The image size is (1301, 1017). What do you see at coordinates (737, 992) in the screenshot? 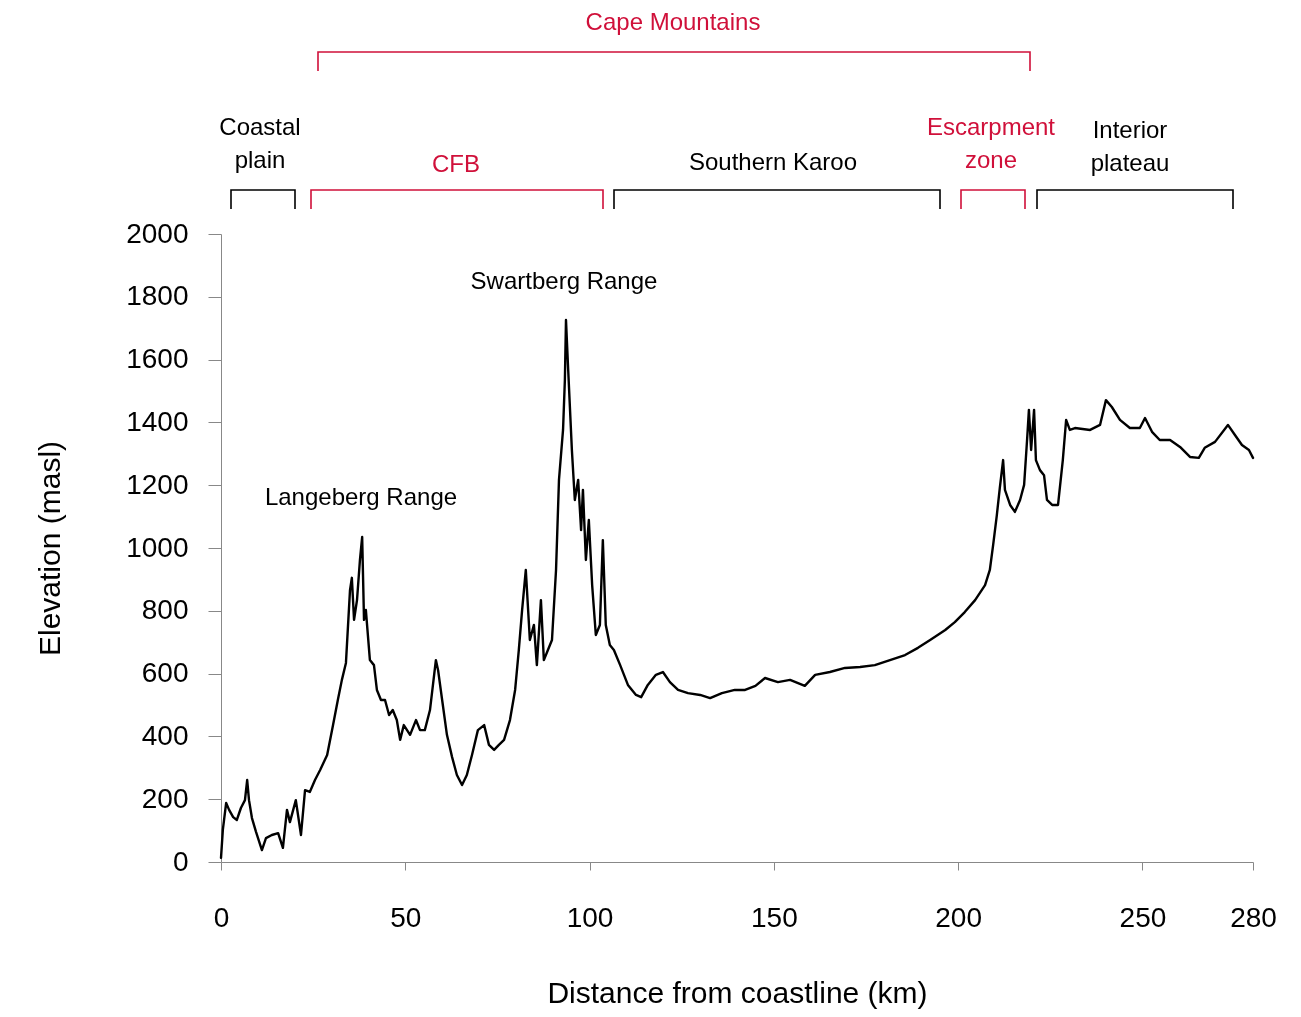
I see `x-axis-title: Distance from coastline (km)` at bounding box center [737, 992].